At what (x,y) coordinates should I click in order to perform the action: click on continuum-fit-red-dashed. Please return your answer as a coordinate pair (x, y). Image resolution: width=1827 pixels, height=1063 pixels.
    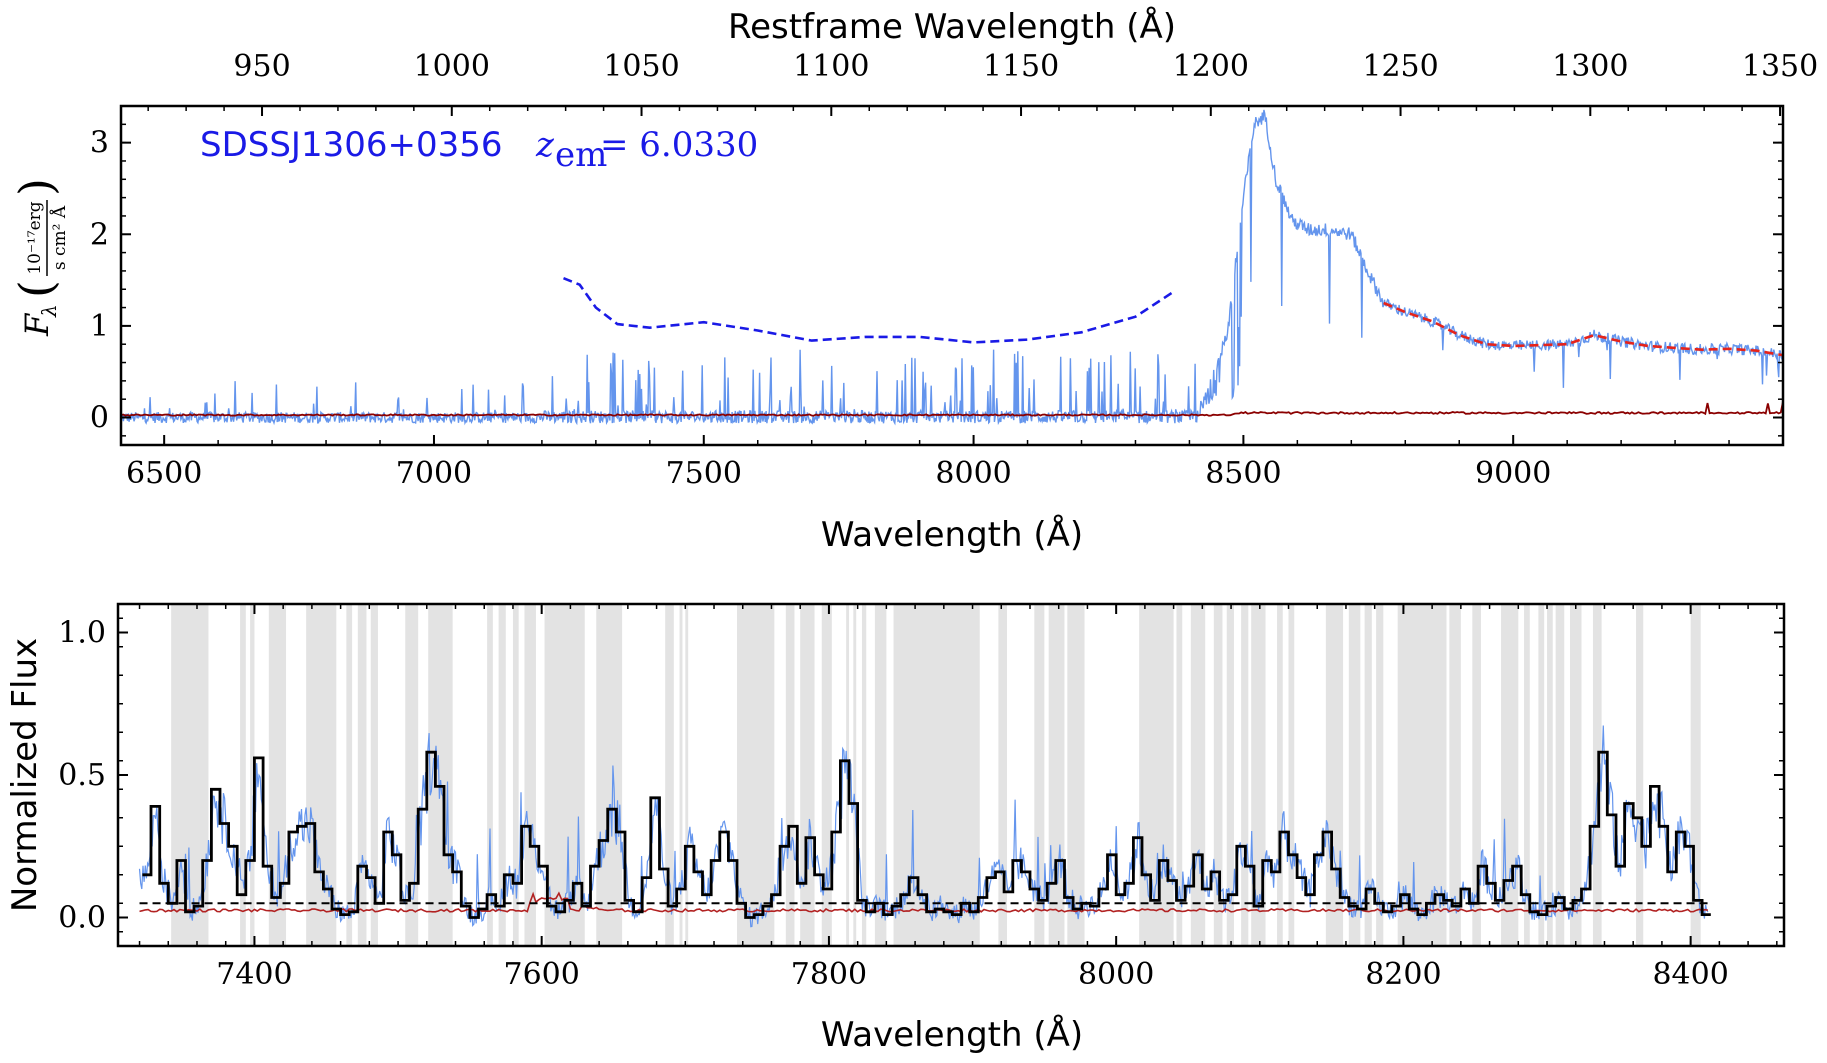
    Looking at the image, I should click on (1583, 329).